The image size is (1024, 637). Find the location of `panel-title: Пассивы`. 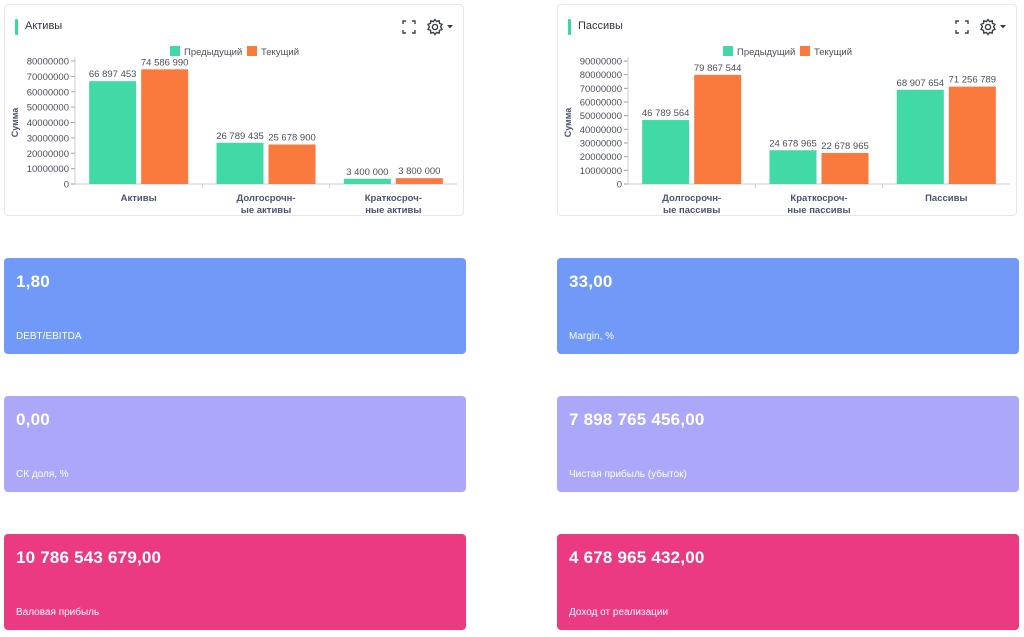

panel-title: Пассивы is located at coordinates (600, 26).